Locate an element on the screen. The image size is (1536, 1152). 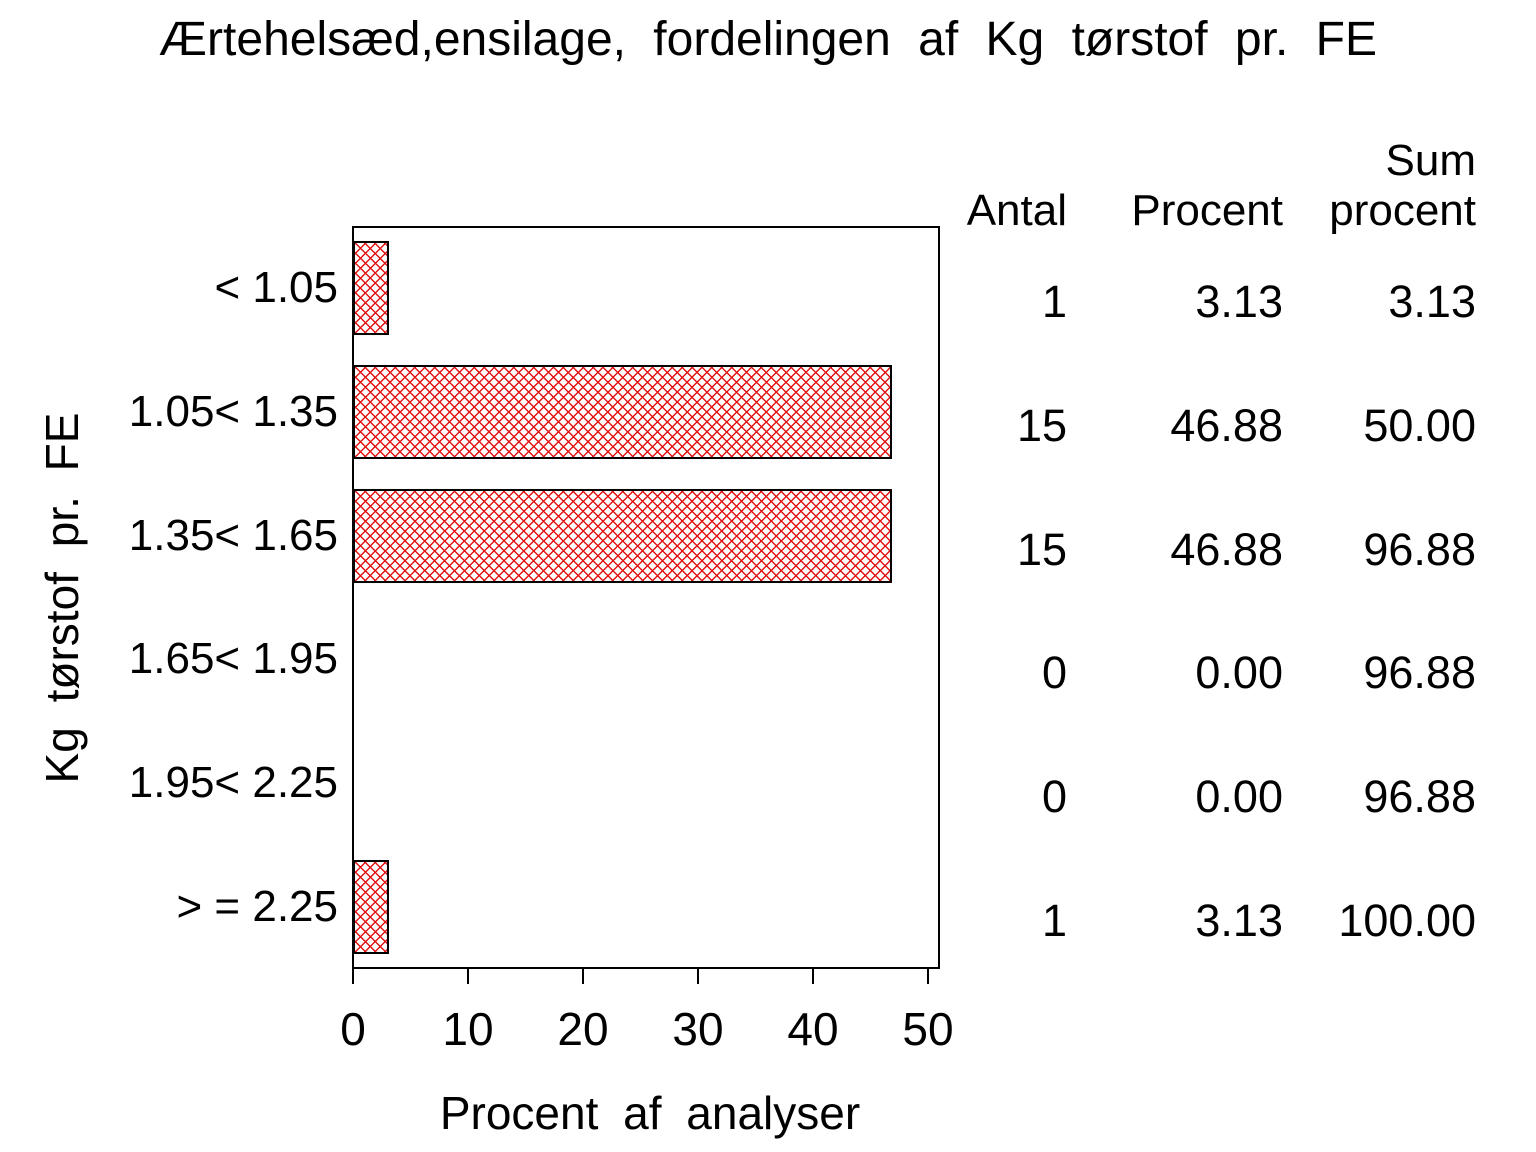
y-category-label: > = 2.25 is located at coordinates (257, 907).